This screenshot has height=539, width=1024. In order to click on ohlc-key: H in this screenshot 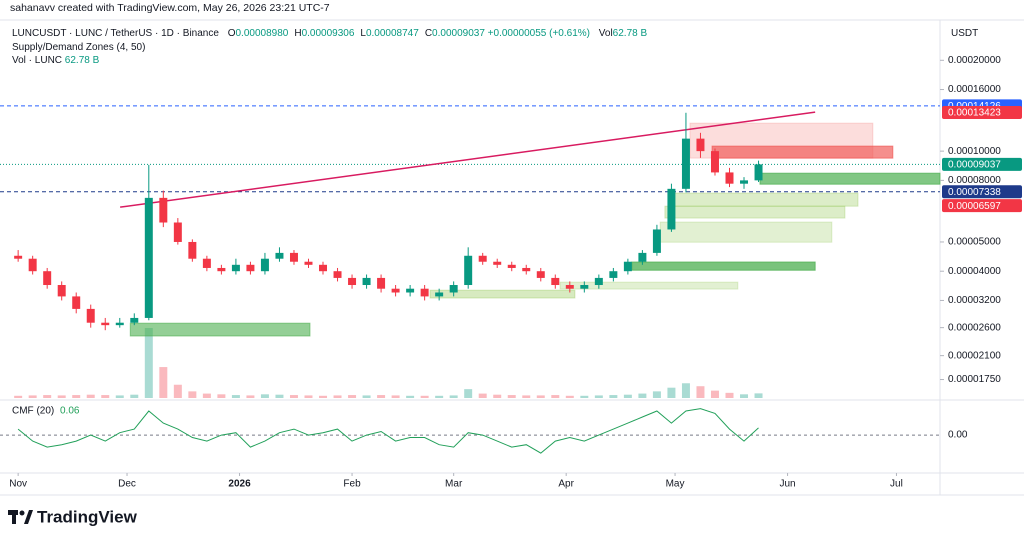, I will do `click(298, 33)`.